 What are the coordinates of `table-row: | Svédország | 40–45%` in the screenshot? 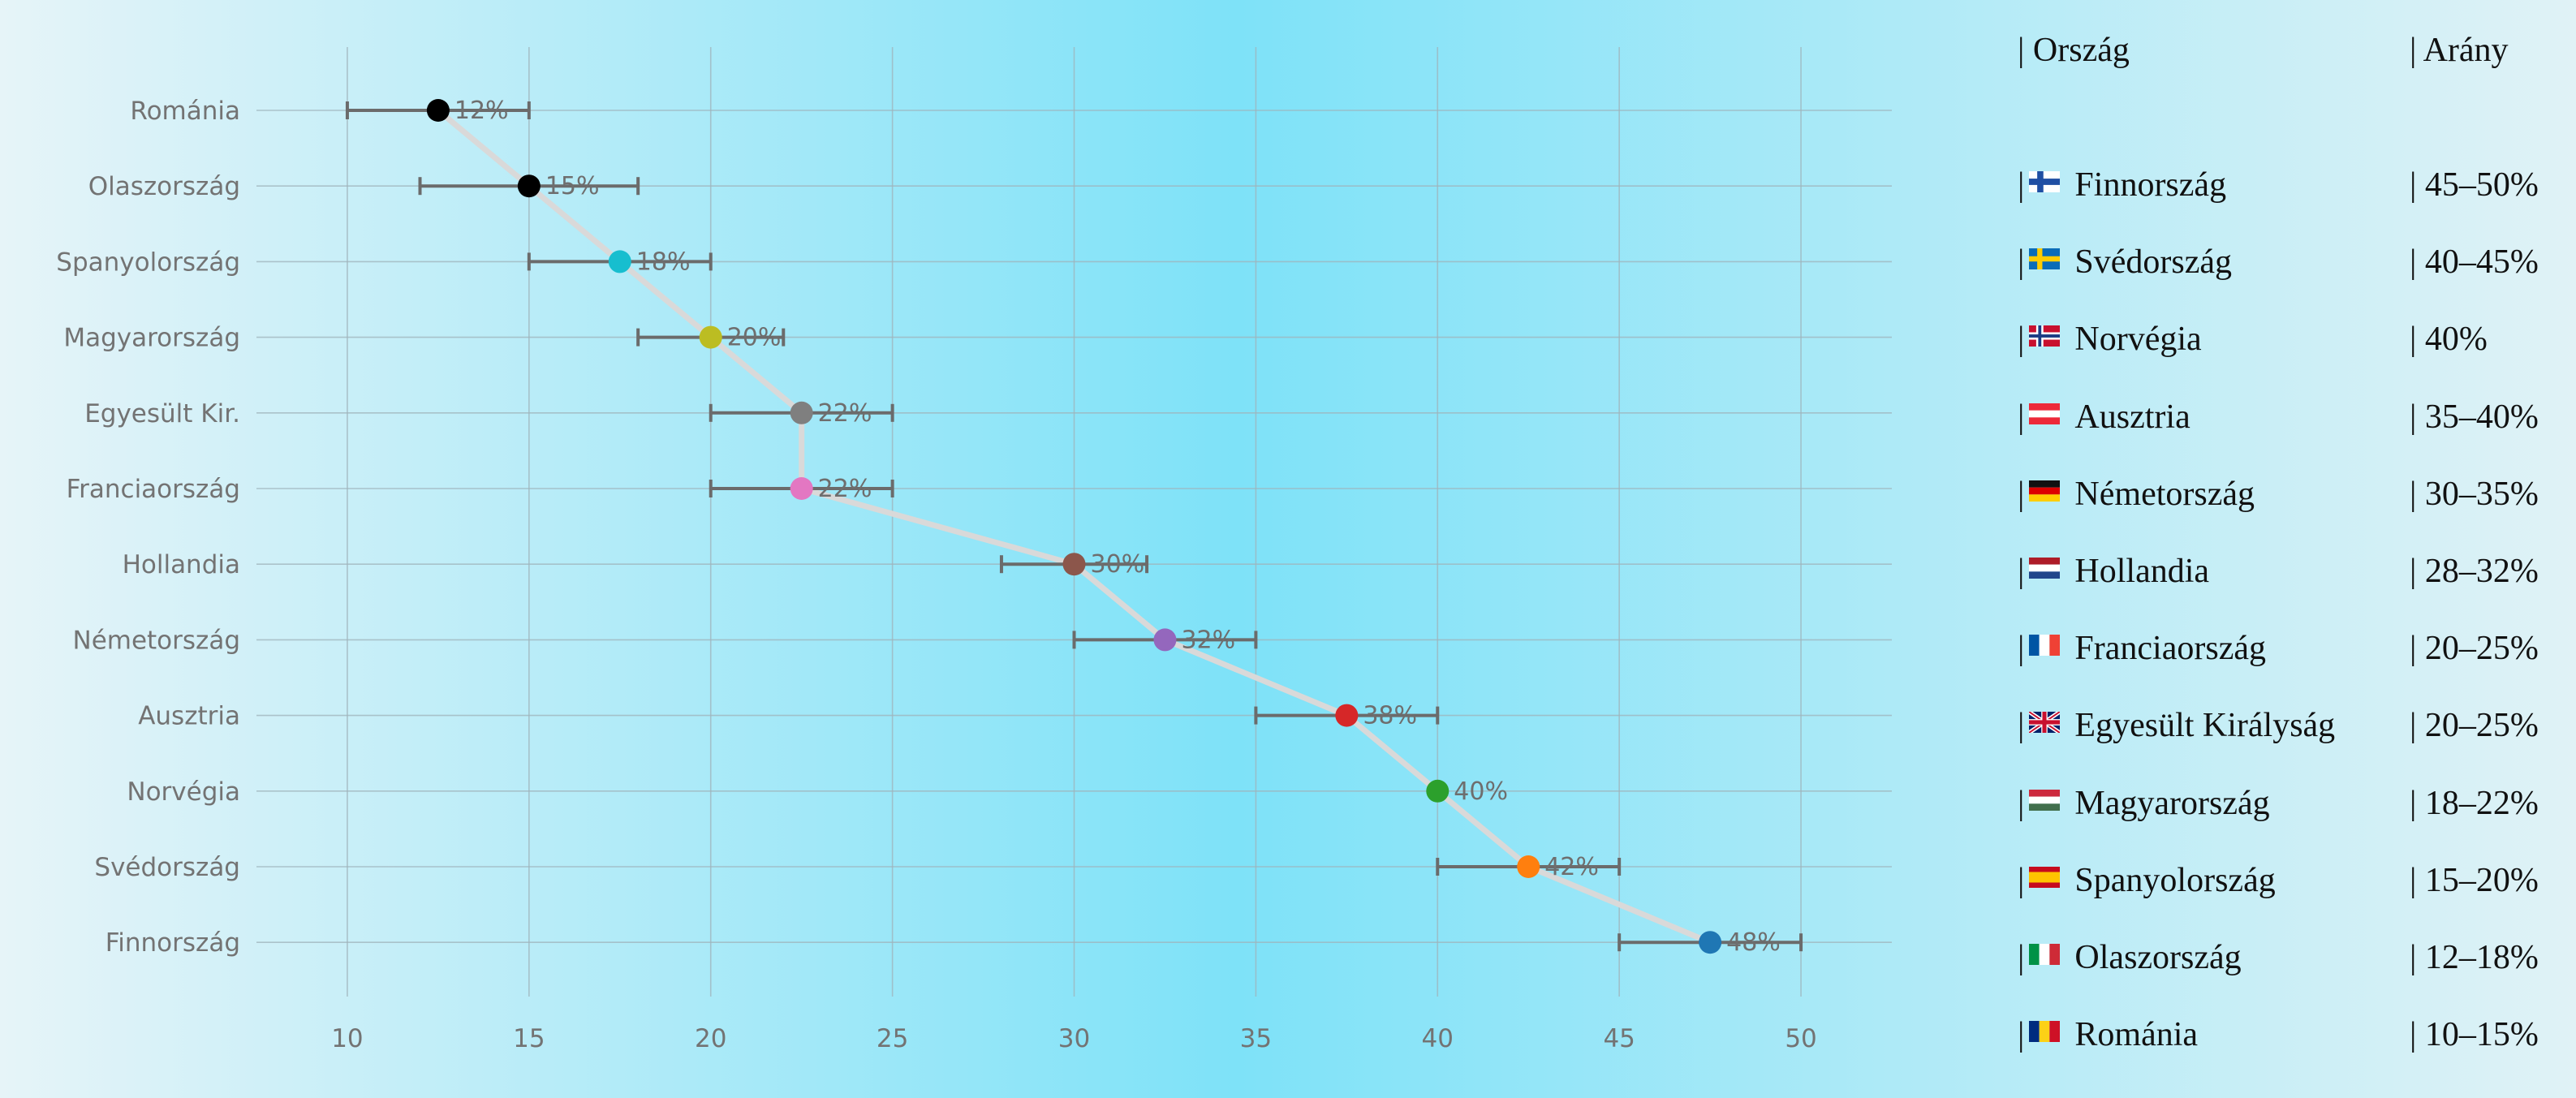 It's located at (2285, 267).